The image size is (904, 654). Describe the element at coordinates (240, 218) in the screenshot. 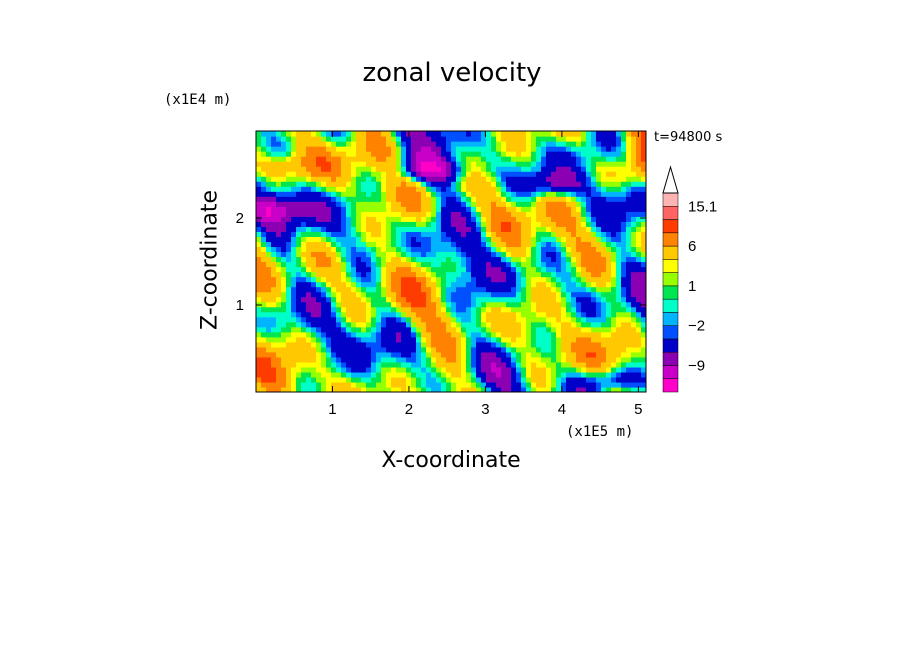

I see `y-tick-label: 2` at that location.